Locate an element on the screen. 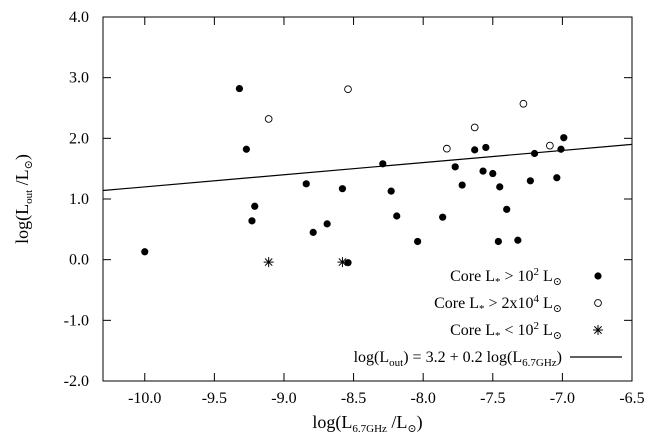 This screenshot has height=439, width=663. x-tick-label: -7.5 is located at coordinates (492, 398).